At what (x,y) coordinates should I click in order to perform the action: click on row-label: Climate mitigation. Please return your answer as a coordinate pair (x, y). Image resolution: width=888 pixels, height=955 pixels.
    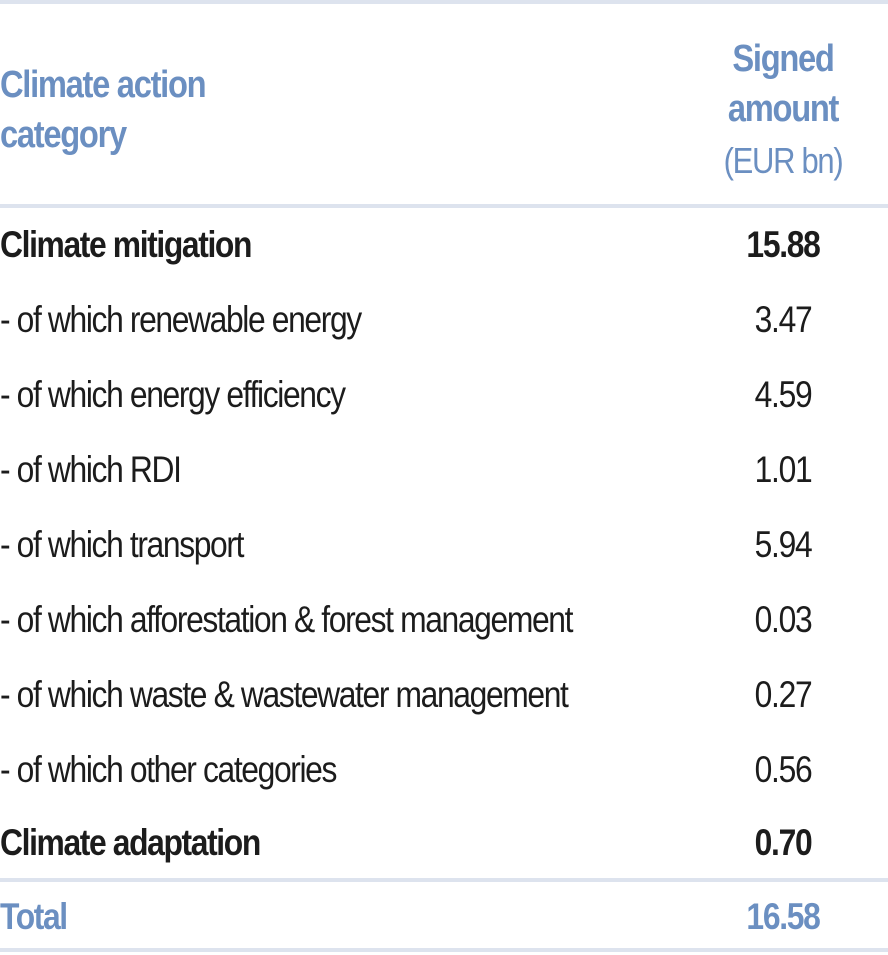
    Looking at the image, I should click on (126, 244).